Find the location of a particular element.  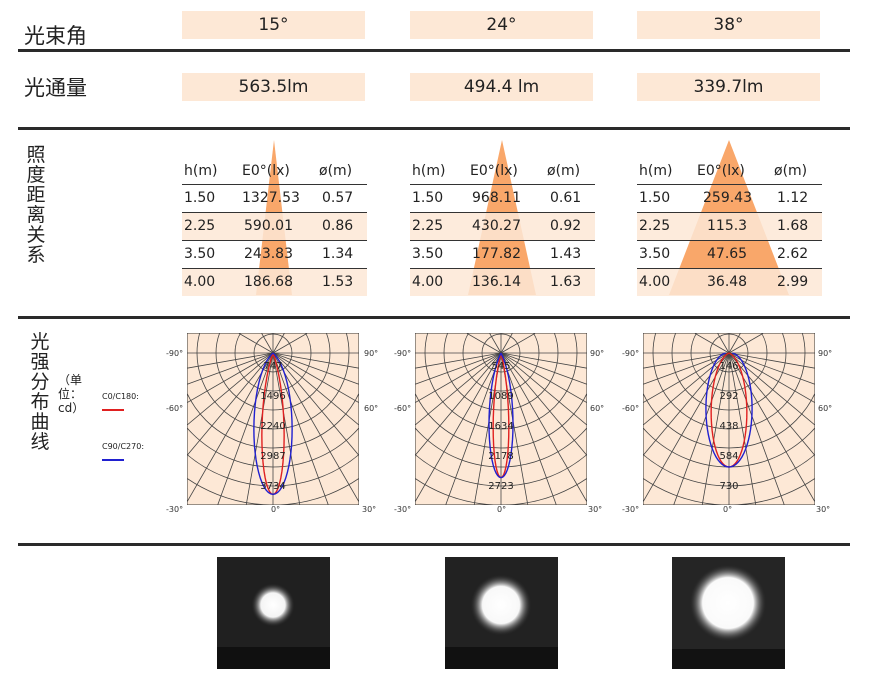

cell-h: 2.25 is located at coordinates (428, 226).